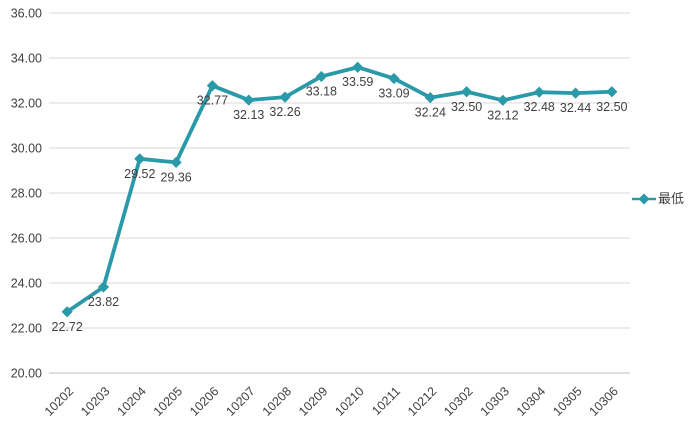  I want to click on data-label: 33.18, so click(321, 91).